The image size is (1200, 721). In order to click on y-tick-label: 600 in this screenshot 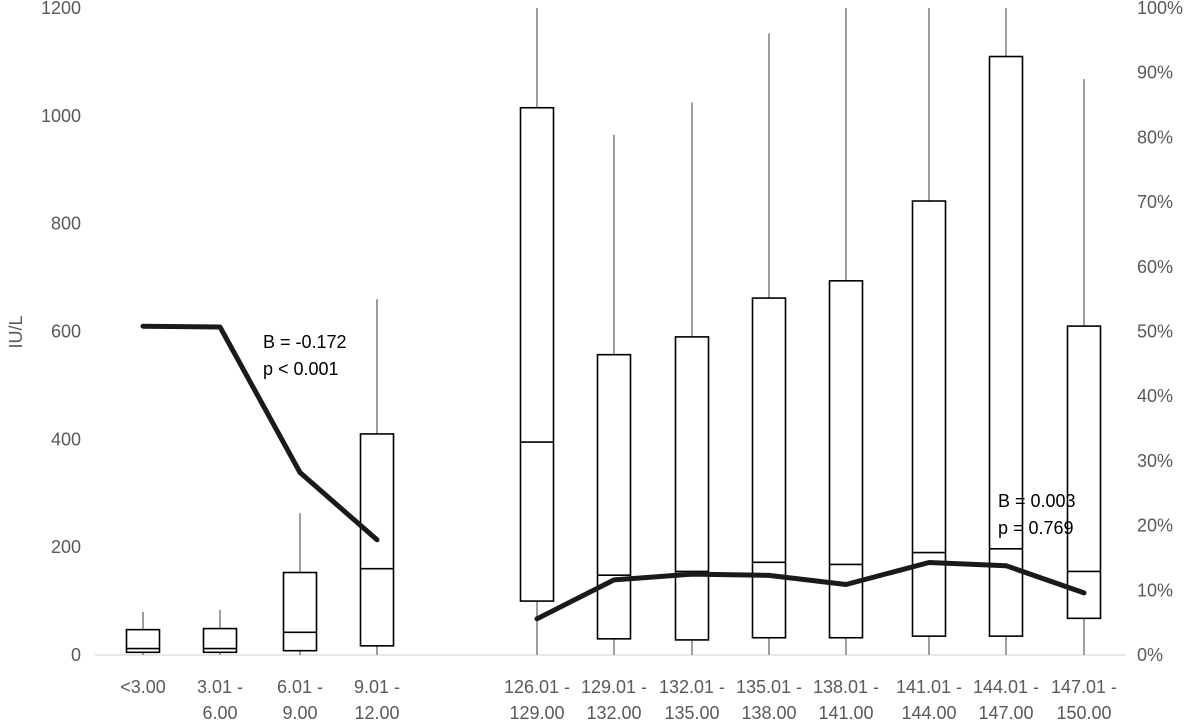, I will do `click(66, 332)`.